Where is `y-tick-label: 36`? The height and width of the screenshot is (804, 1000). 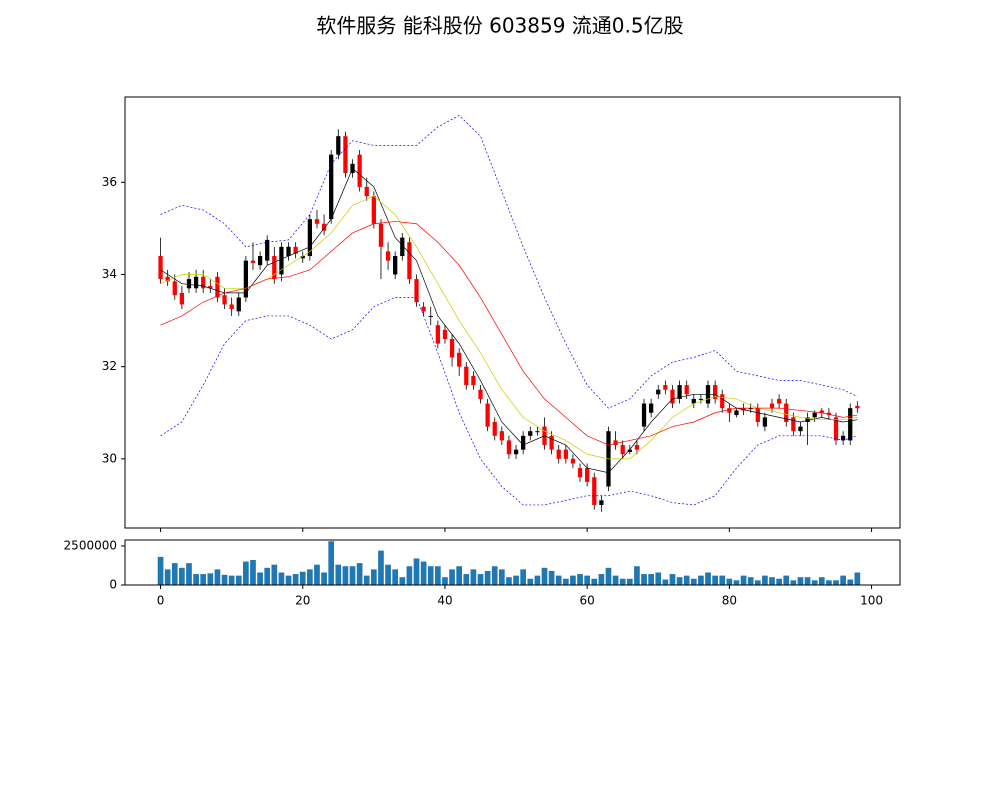
y-tick-label: 36 is located at coordinates (109, 182).